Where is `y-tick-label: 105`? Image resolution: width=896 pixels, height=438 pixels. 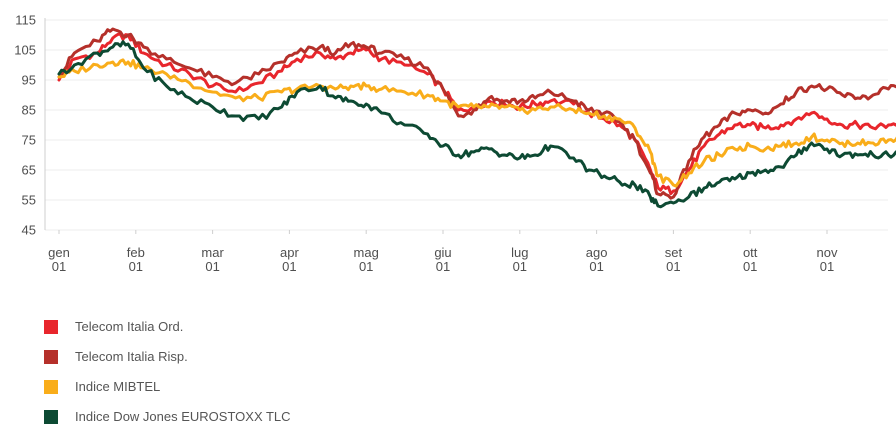
y-tick-label: 105 is located at coordinates (25, 50).